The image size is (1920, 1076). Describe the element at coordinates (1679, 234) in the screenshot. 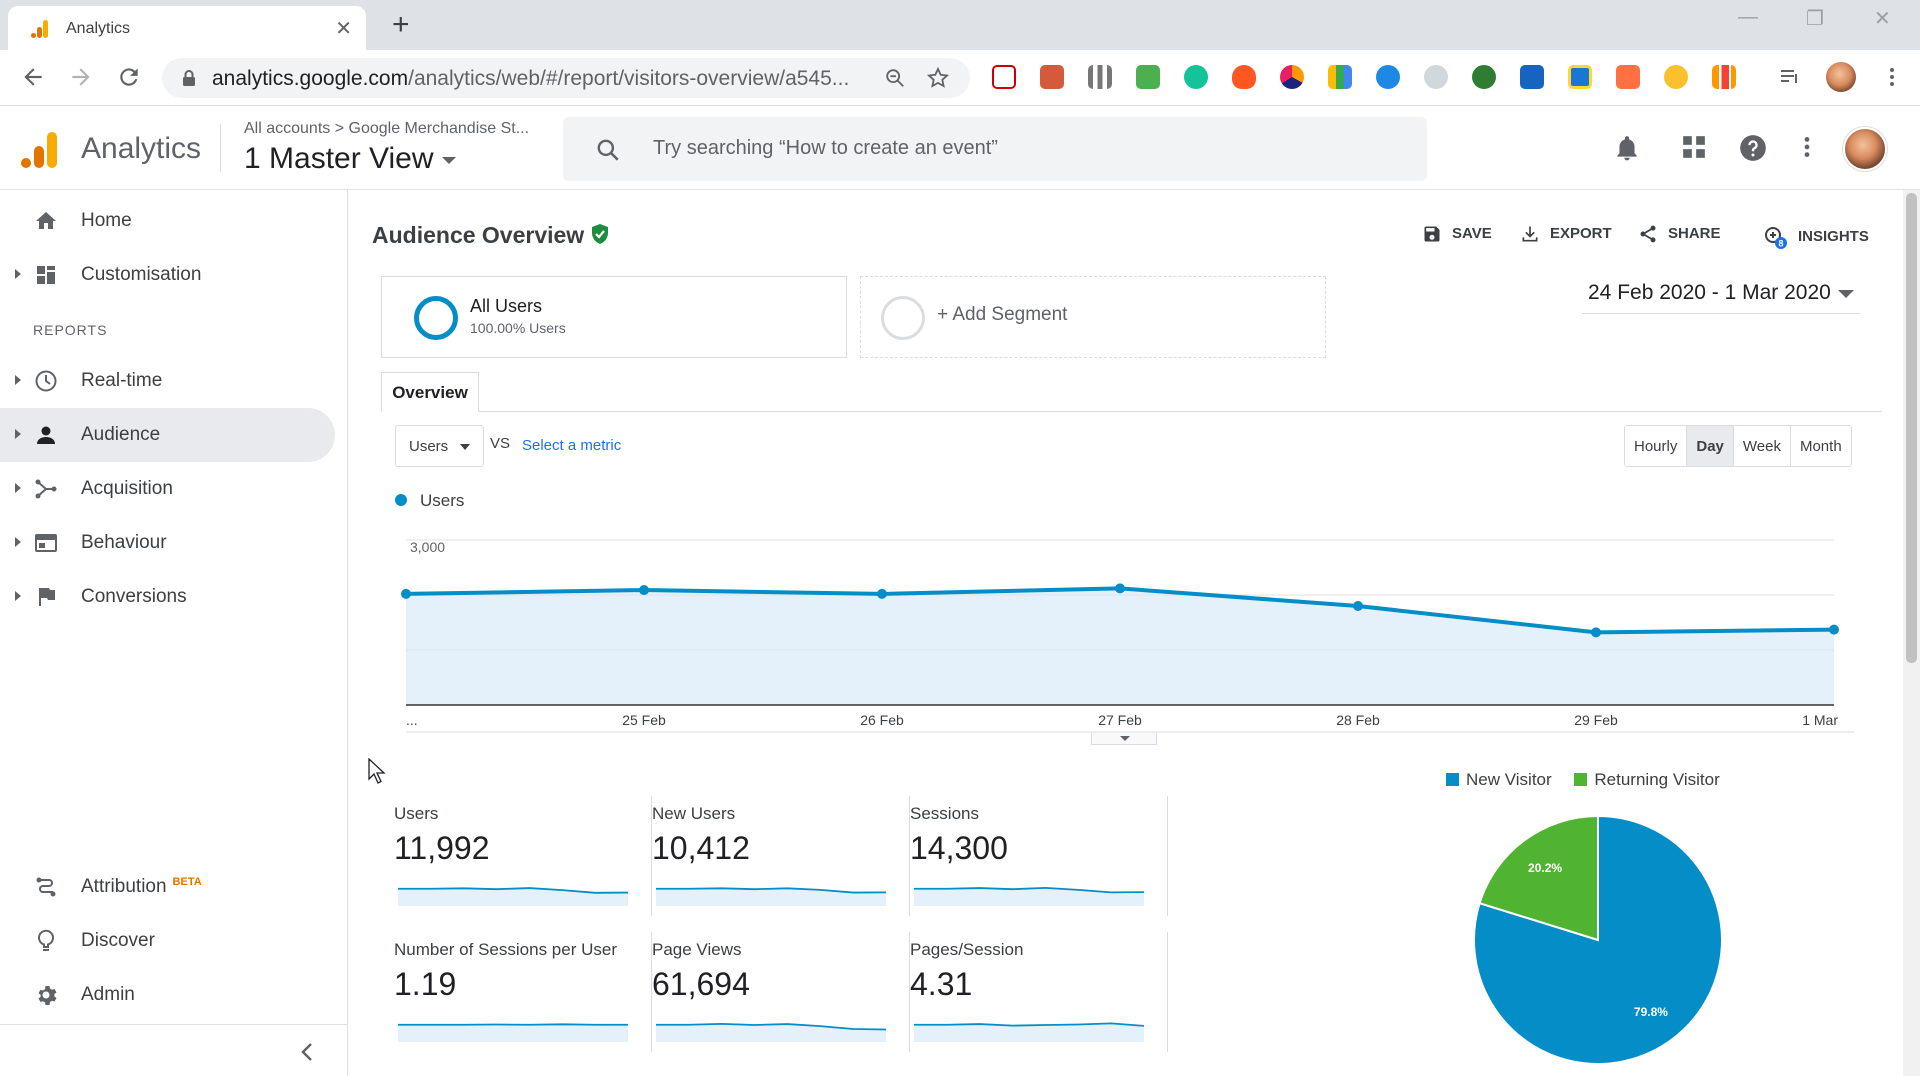

I see `share-button: SHARE` at that location.